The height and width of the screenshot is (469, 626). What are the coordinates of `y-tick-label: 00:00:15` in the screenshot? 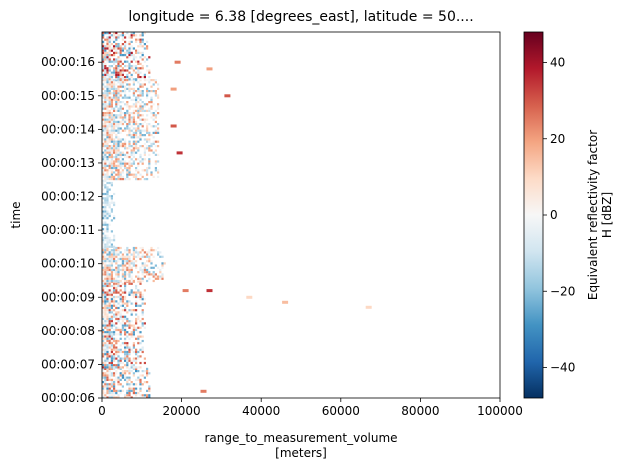 It's located at (68, 96).